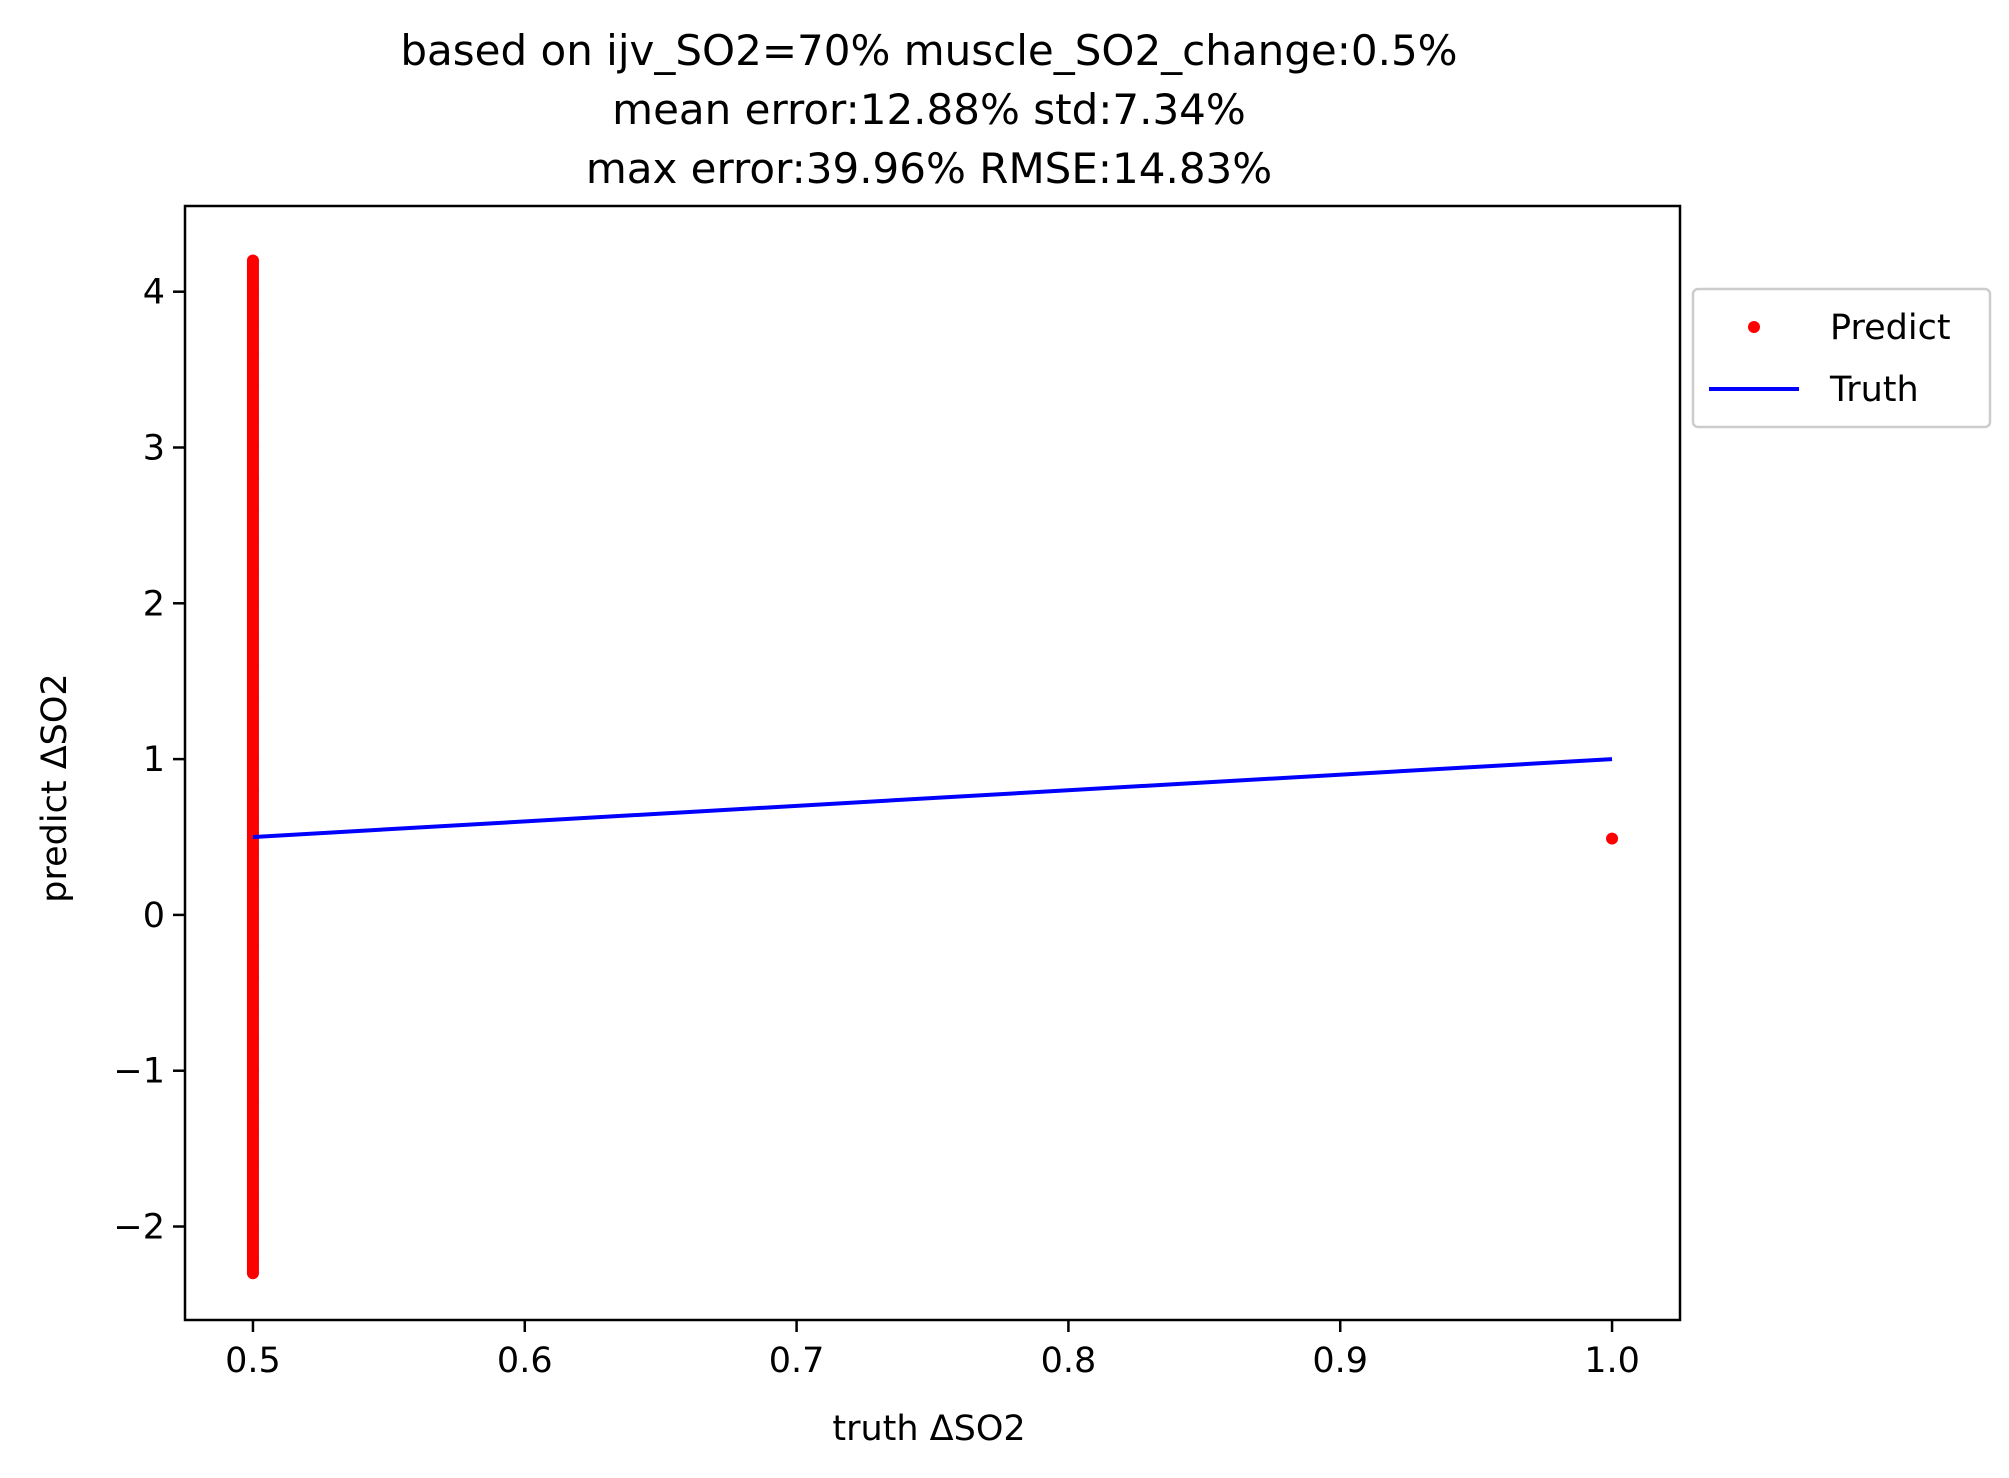 Image resolution: width=2009 pixels, height=1478 pixels. I want to click on x-tick-label: 0.9, so click(1340, 1361).